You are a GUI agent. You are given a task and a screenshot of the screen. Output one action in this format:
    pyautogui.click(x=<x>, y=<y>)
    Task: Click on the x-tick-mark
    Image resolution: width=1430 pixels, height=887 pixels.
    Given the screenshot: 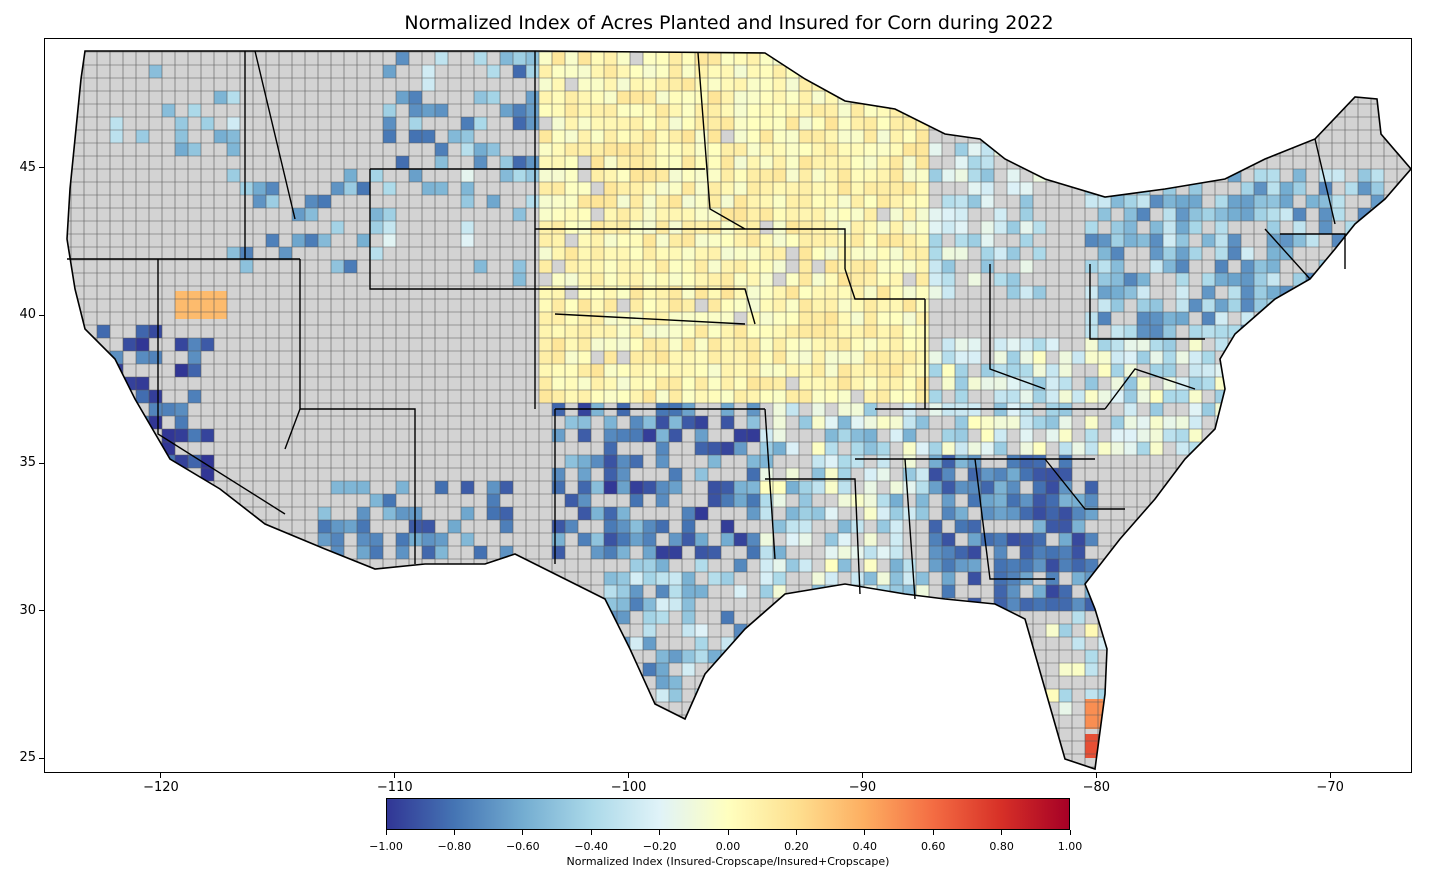 What is the action you would take?
    pyautogui.click(x=1096, y=775)
    